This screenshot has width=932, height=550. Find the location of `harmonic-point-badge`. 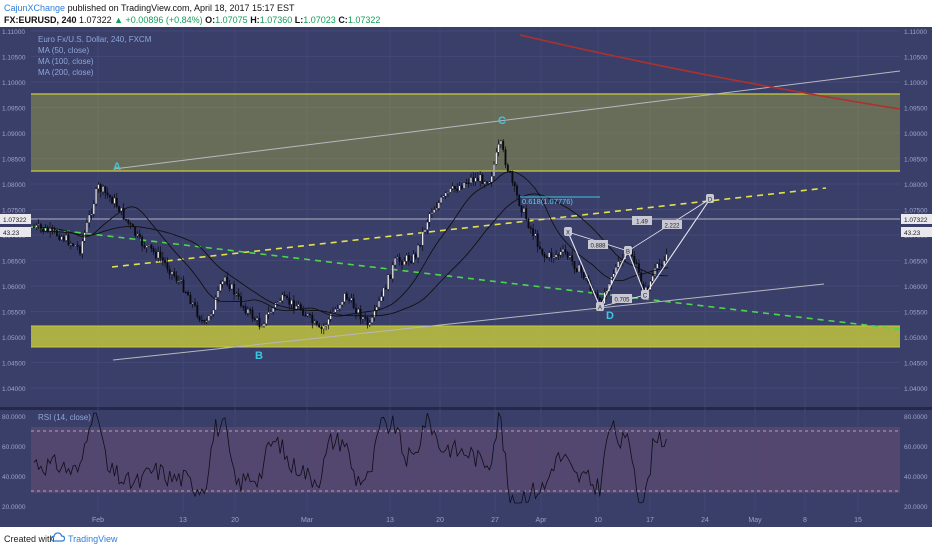

harmonic-point-badge is located at coordinates (645, 294).